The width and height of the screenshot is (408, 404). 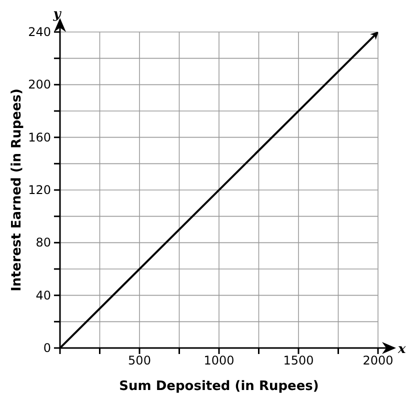 What do you see at coordinates (219, 386) in the screenshot?
I see `x-axis-title: Sum Deposited (in Rupees)` at bounding box center [219, 386].